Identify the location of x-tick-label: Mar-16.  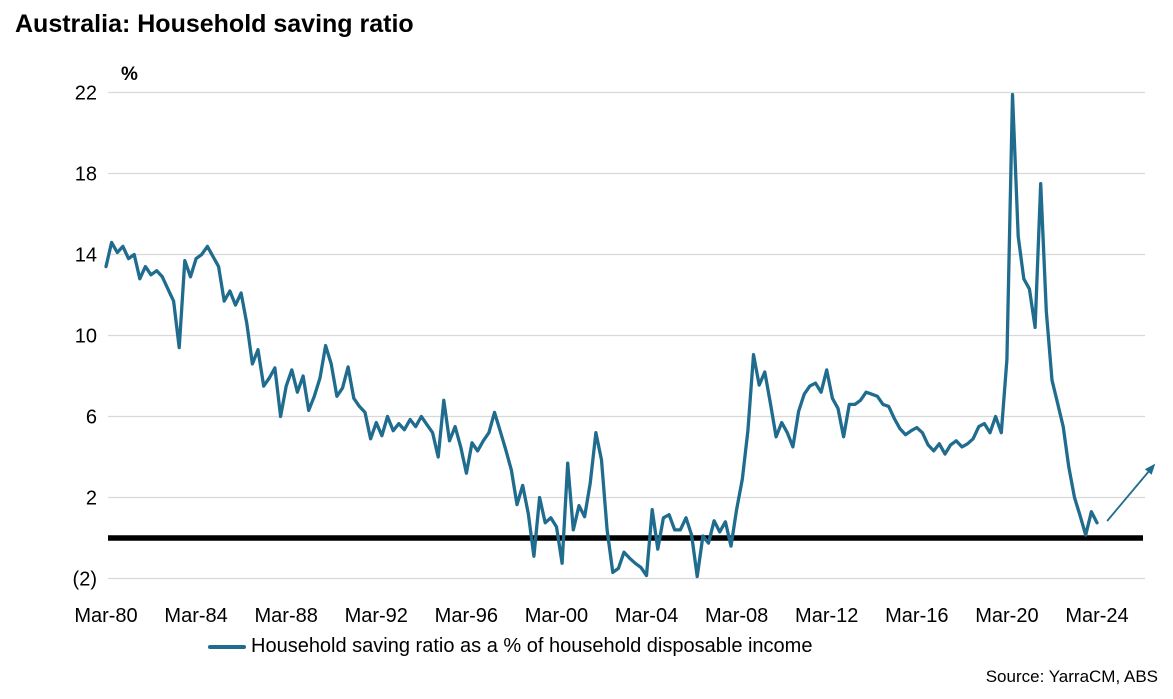
(916, 616).